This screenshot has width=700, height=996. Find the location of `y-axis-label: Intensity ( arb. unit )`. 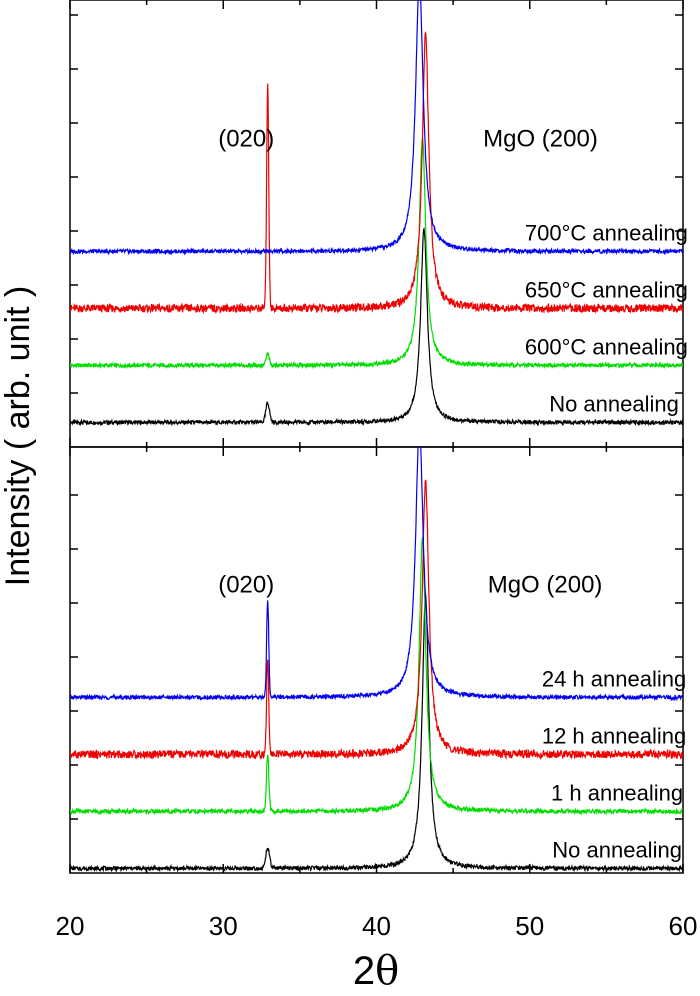

y-axis-label: Intensity ( arb. unit ) is located at coordinates (18, 436).